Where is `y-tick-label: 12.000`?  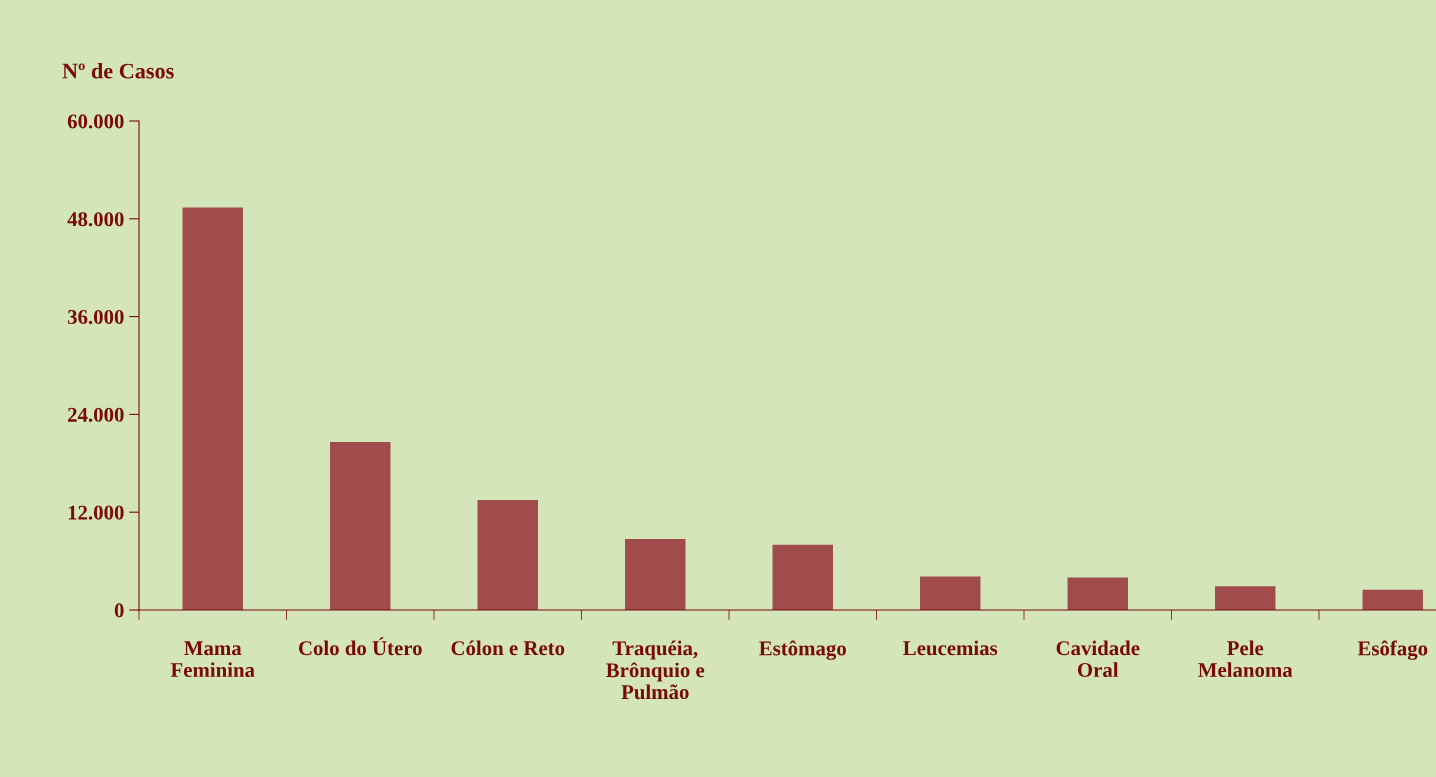
y-tick-label: 12.000 is located at coordinates (96, 512).